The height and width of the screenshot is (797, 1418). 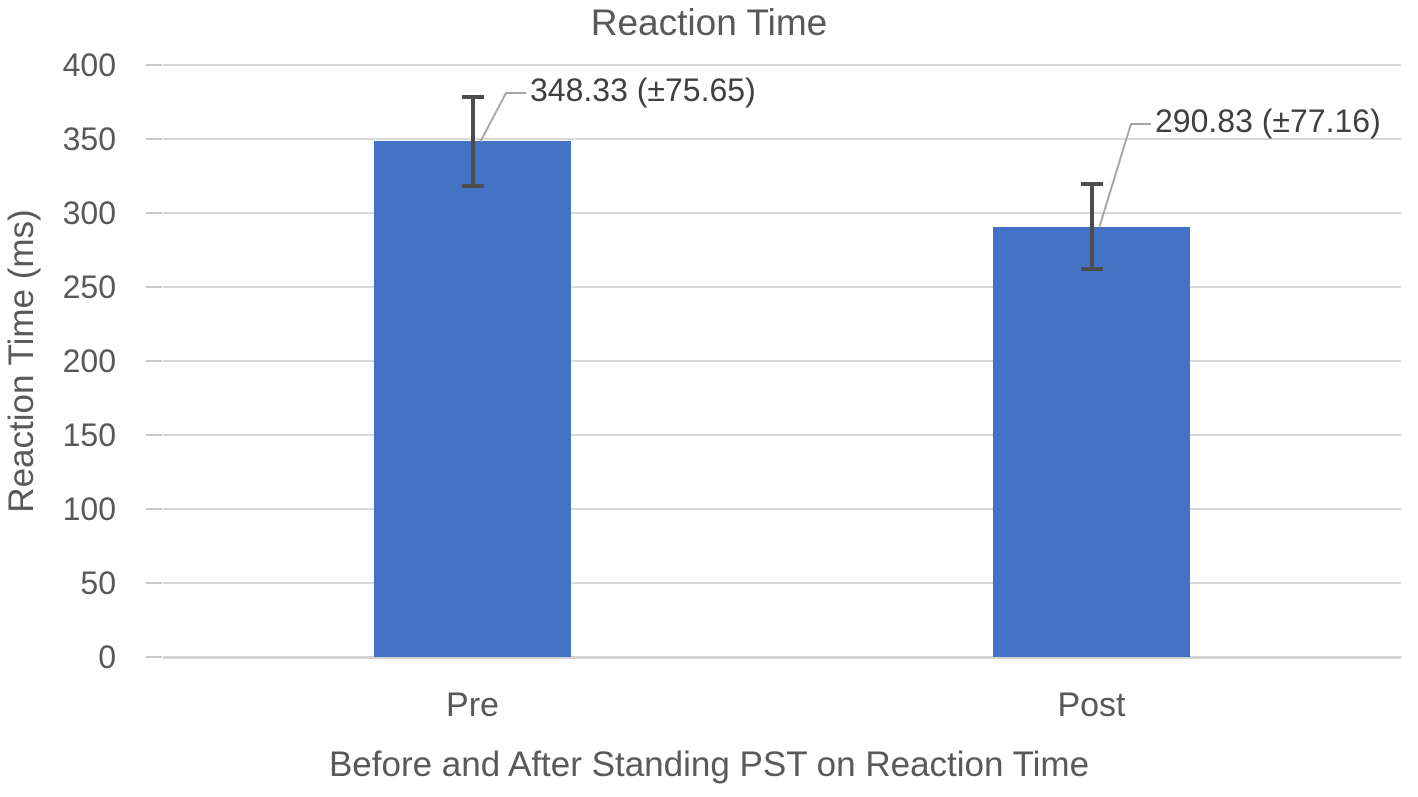 I want to click on y-axis-tick-label: 350, so click(x=89, y=139).